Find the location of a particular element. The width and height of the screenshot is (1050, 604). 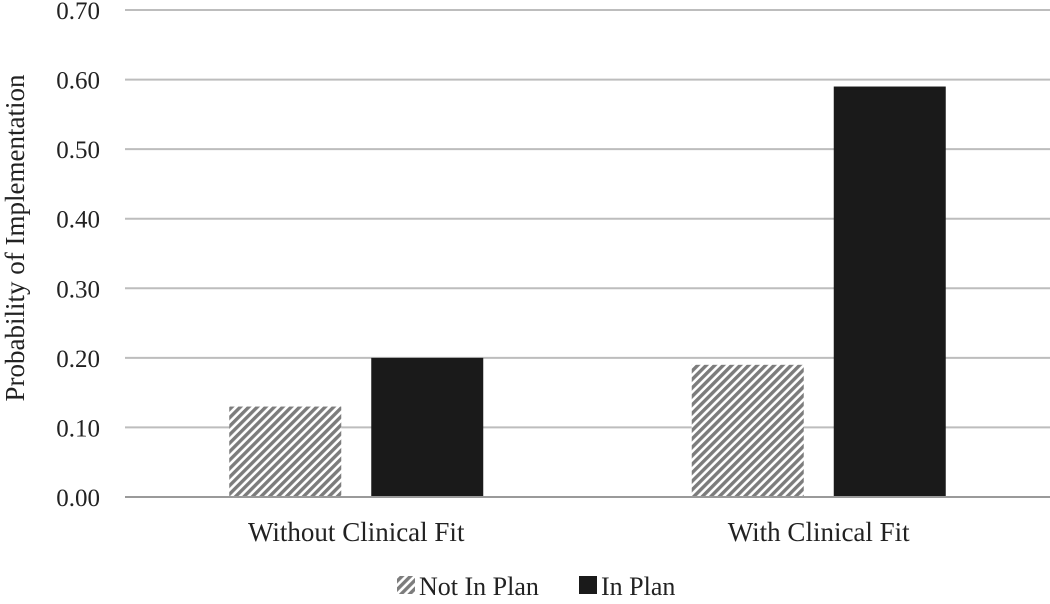

y-tick-label: 0.60 is located at coordinates (78, 81).